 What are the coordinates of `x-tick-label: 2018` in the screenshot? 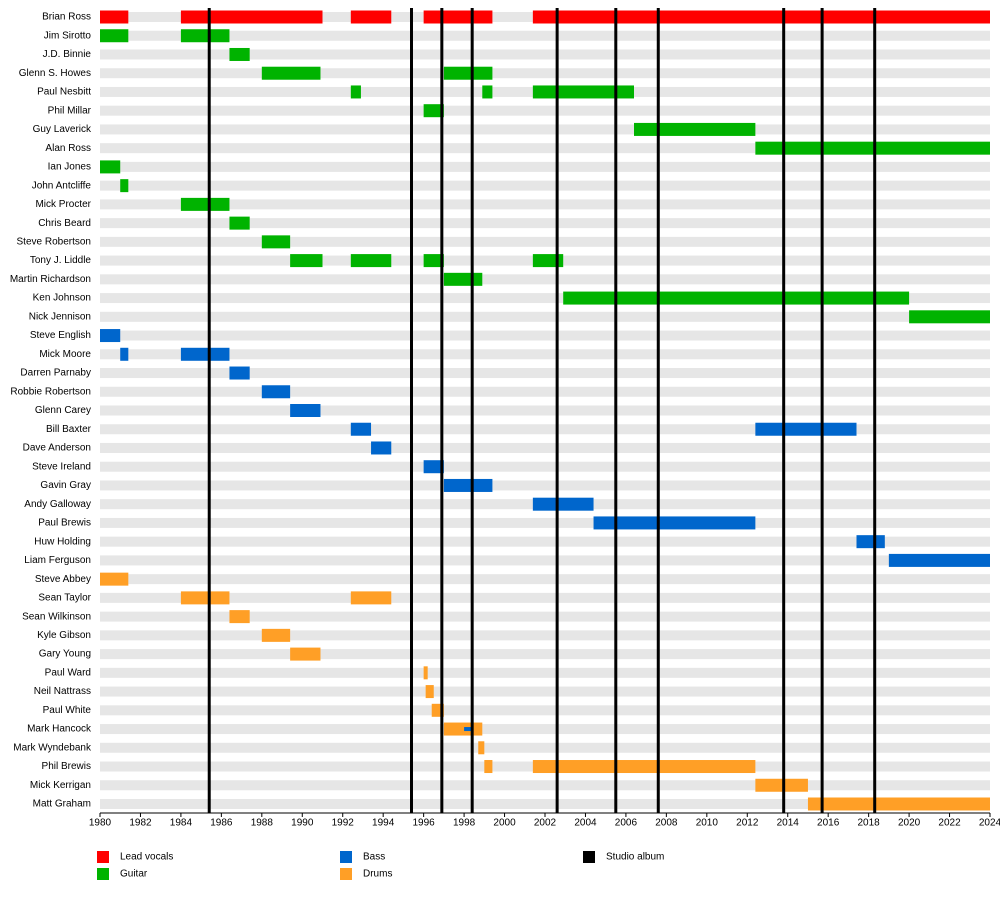 It's located at (869, 823).